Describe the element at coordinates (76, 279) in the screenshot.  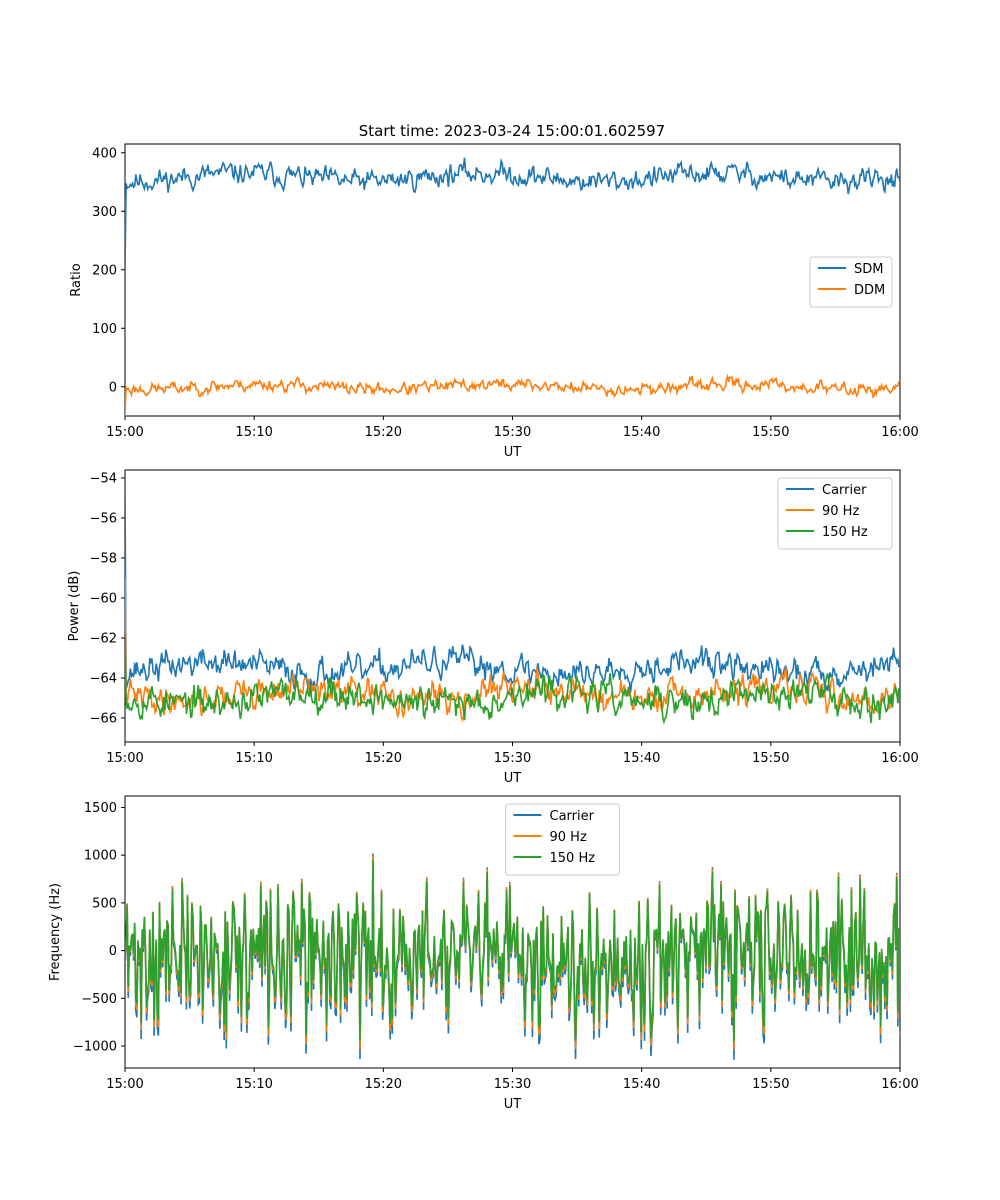
I see `y-axis-label: Ratio` at that location.